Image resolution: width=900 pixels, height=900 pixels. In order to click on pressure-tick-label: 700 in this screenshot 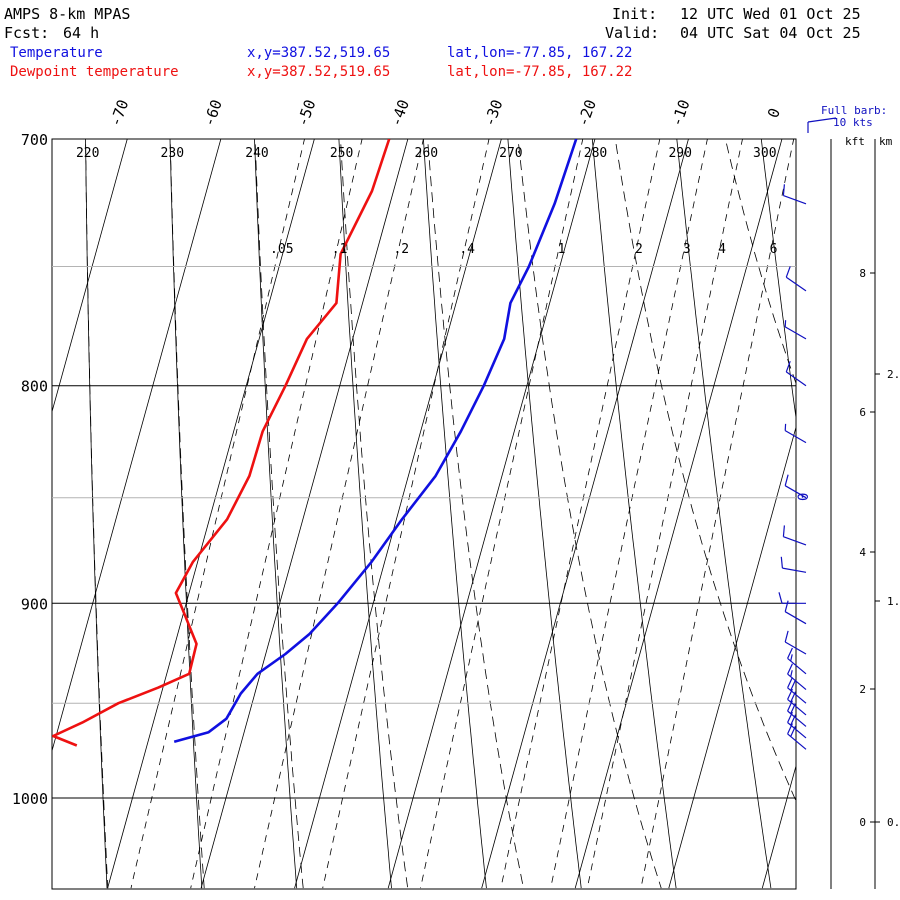, I will do `click(34, 140)`.